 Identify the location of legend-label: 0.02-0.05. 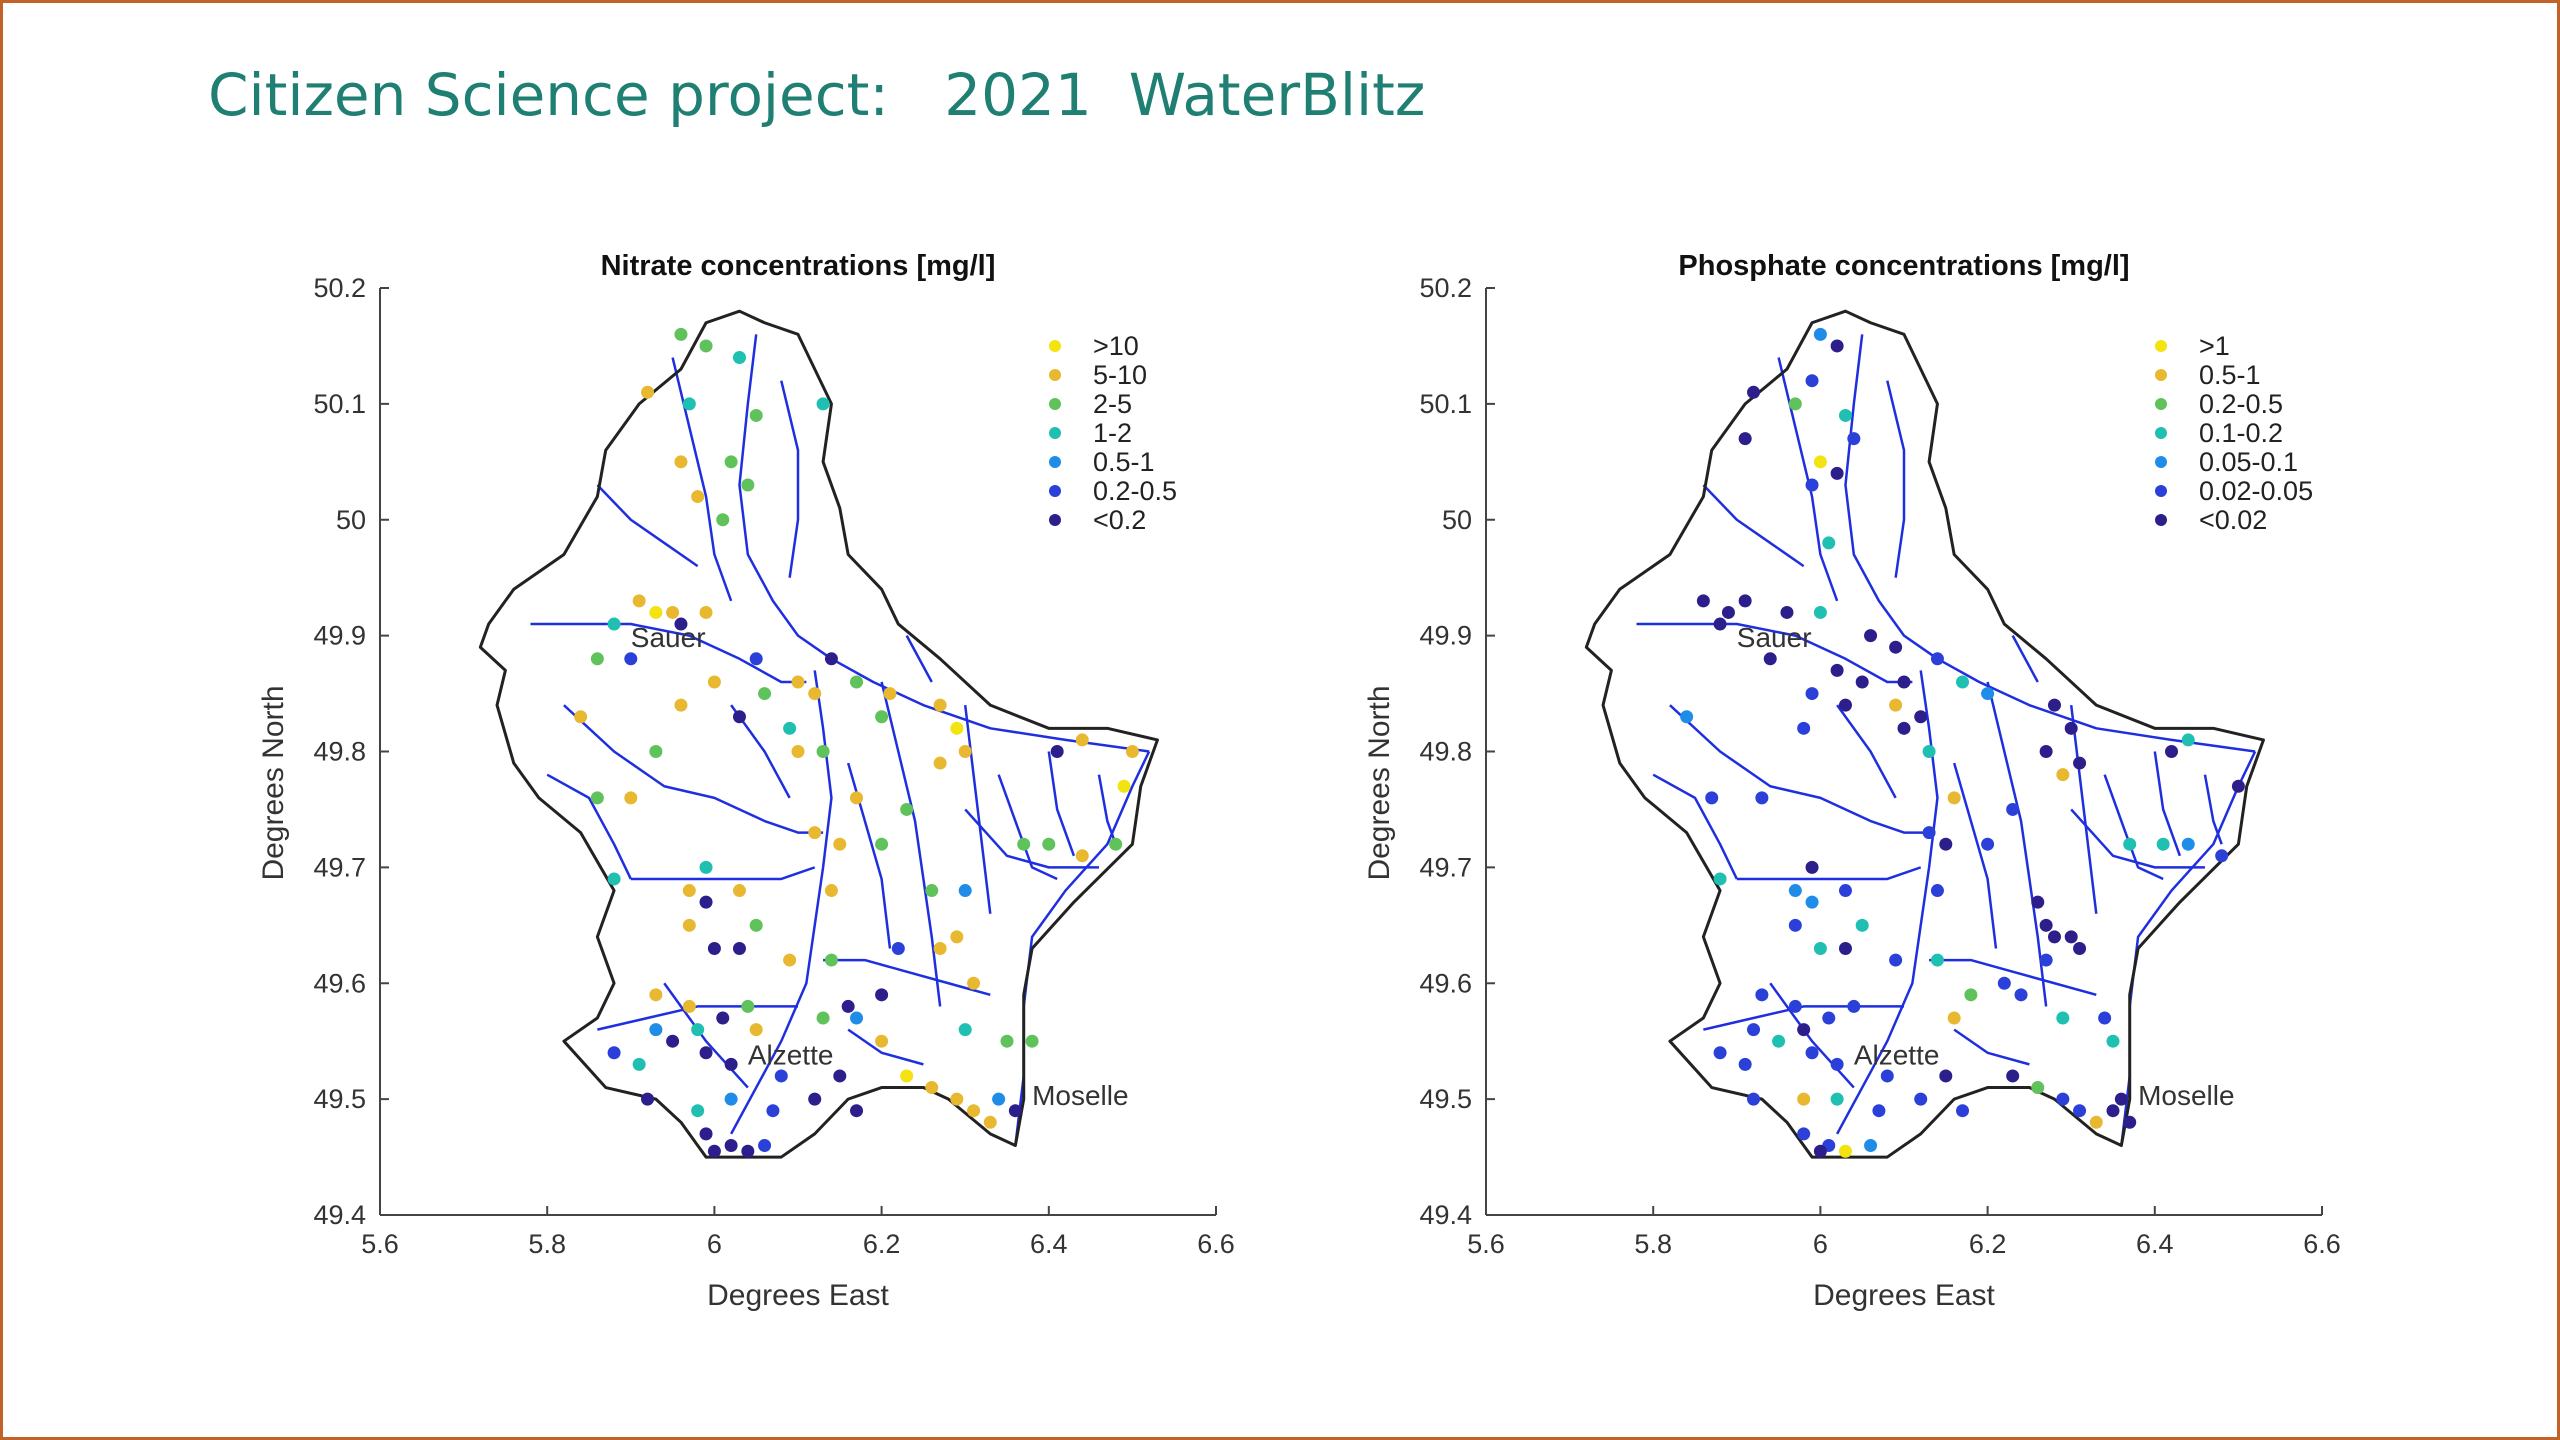
(2256, 491).